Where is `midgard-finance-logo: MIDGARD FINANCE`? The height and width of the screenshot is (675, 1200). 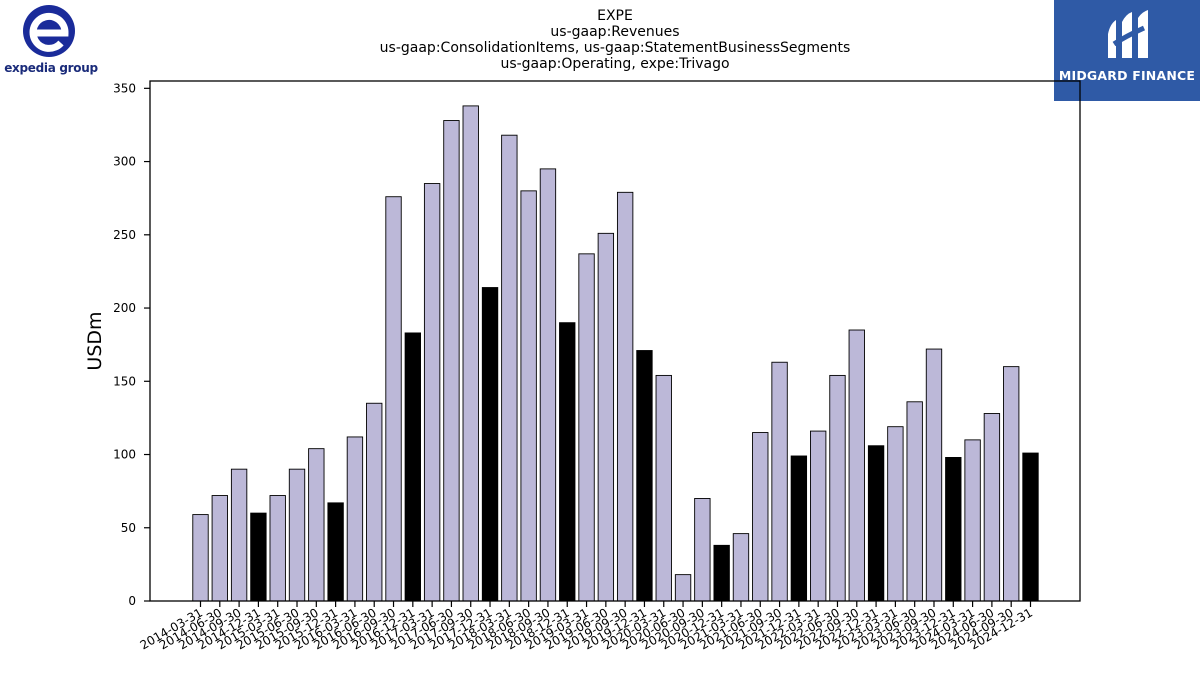 midgard-finance-logo: MIDGARD FINANCE is located at coordinates (1127, 50).